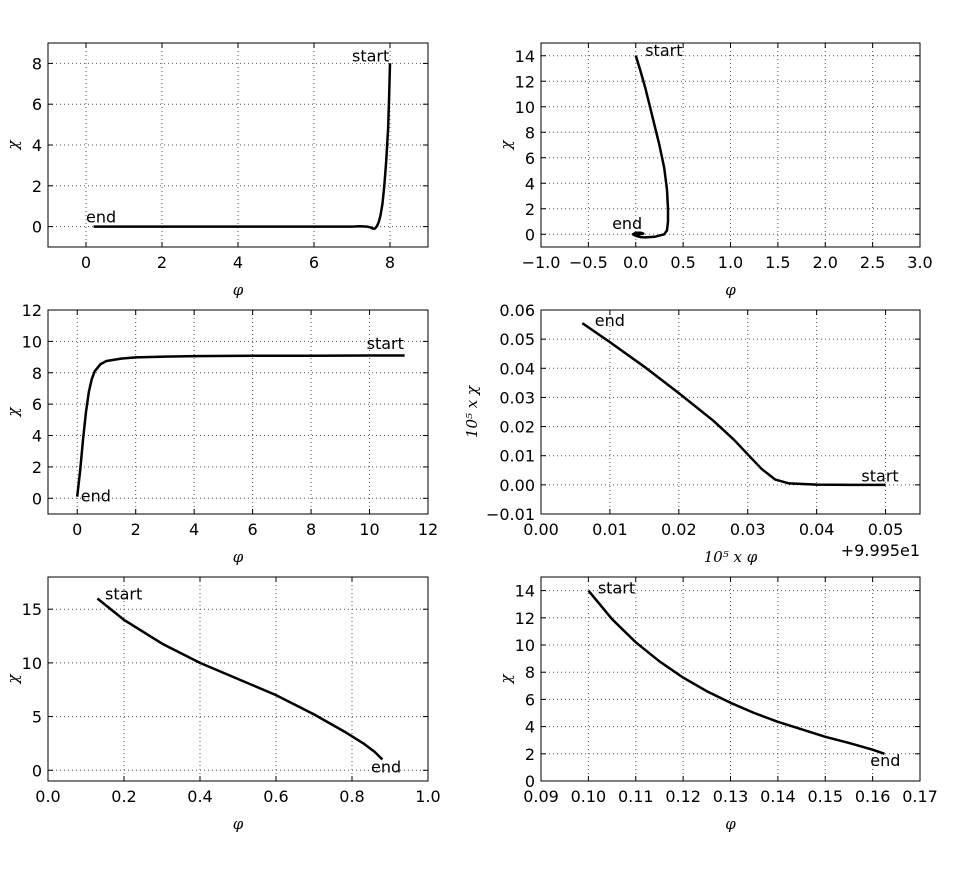  What do you see at coordinates (731, 557) in the screenshot?
I see `x-axis-label: 10⁵ x φ` at bounding box center [731, 557].